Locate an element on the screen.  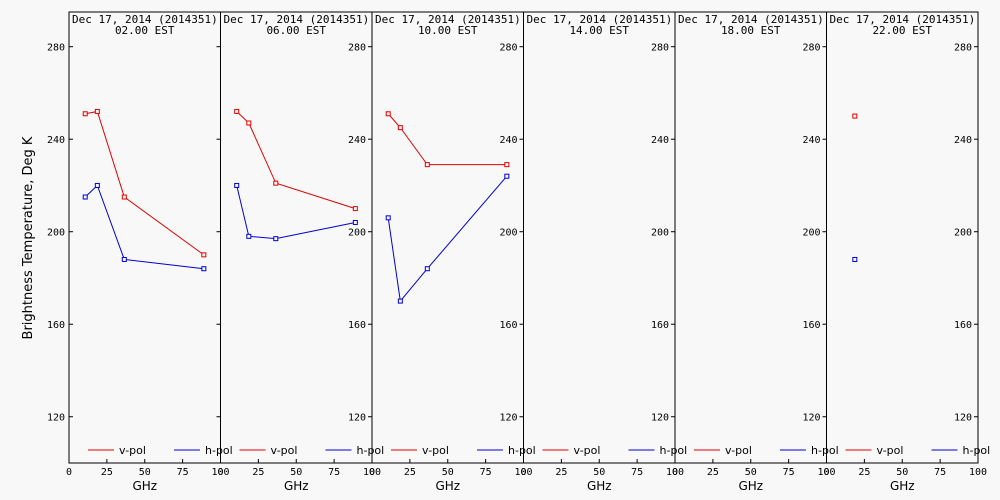
panel-title-time: 14.00 EST is located at coordinates (599, 30).